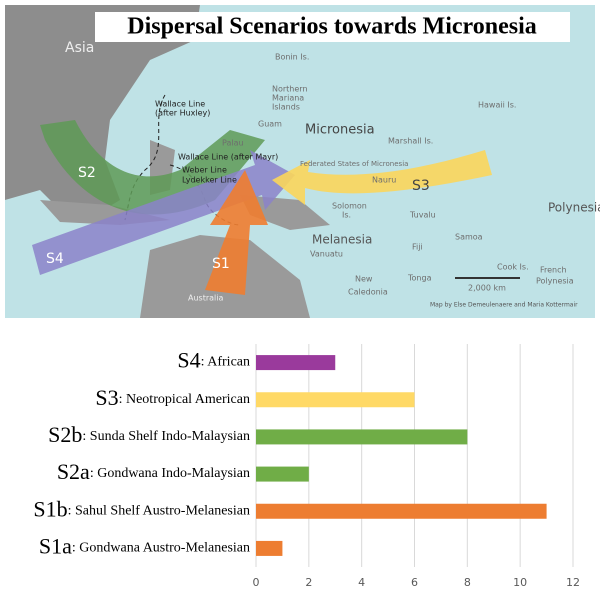  Describe the element at coordinates (55, 545) in the screenshot. I see `category-code: S1a` at that location.